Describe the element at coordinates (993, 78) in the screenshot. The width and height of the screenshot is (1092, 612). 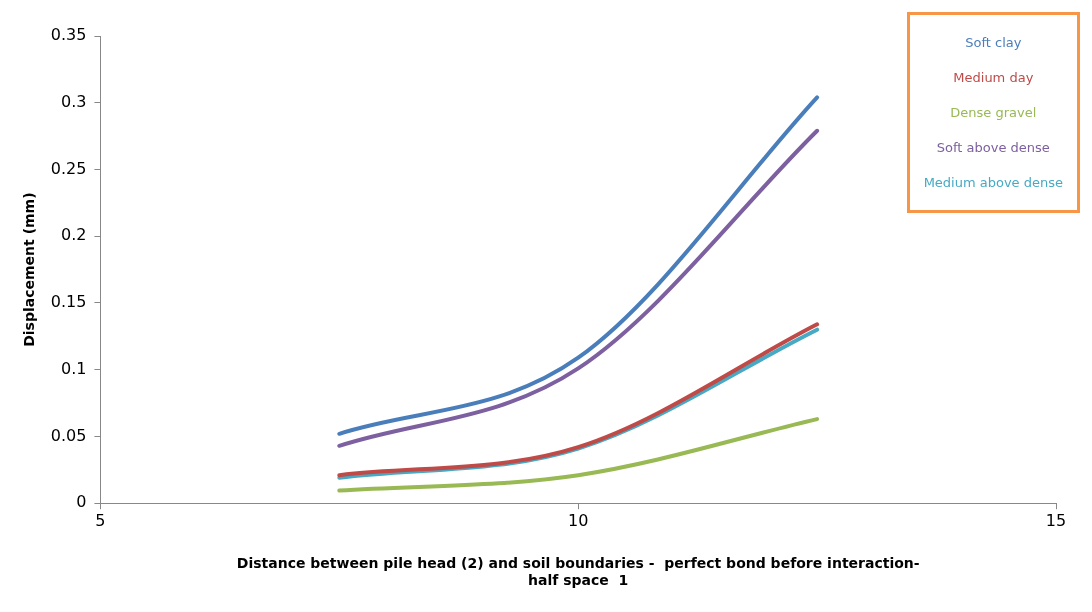
I see `text: Medium day` at that location.